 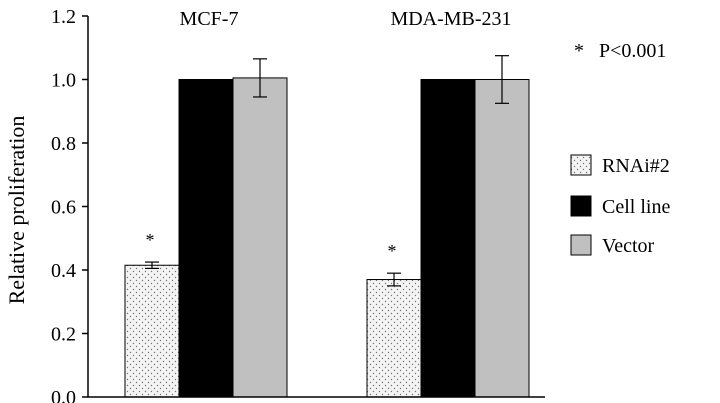 What do you see at coordinates (620, 51) in the screenshot?
I see `significance-note: * P<0.001` at bounding box center [620, 51].